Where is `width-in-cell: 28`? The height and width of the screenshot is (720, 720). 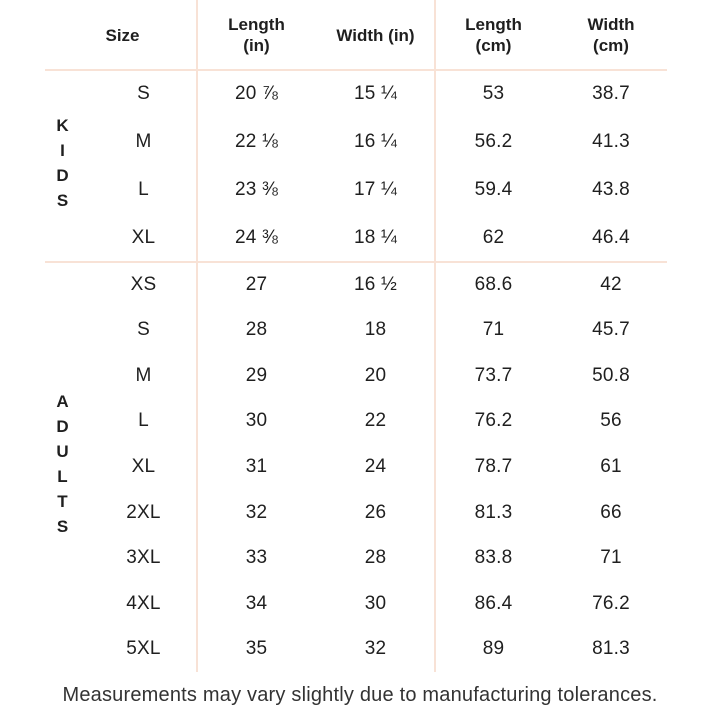
width-in-cell: 28 is located at coordinates (375, 558).